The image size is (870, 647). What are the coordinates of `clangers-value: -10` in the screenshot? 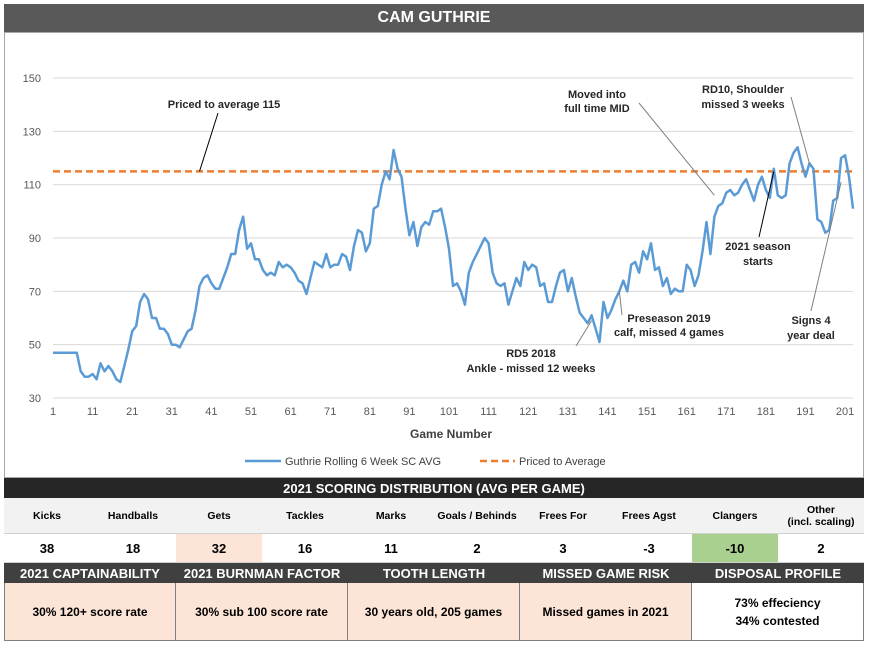 It's located at (735, 548).